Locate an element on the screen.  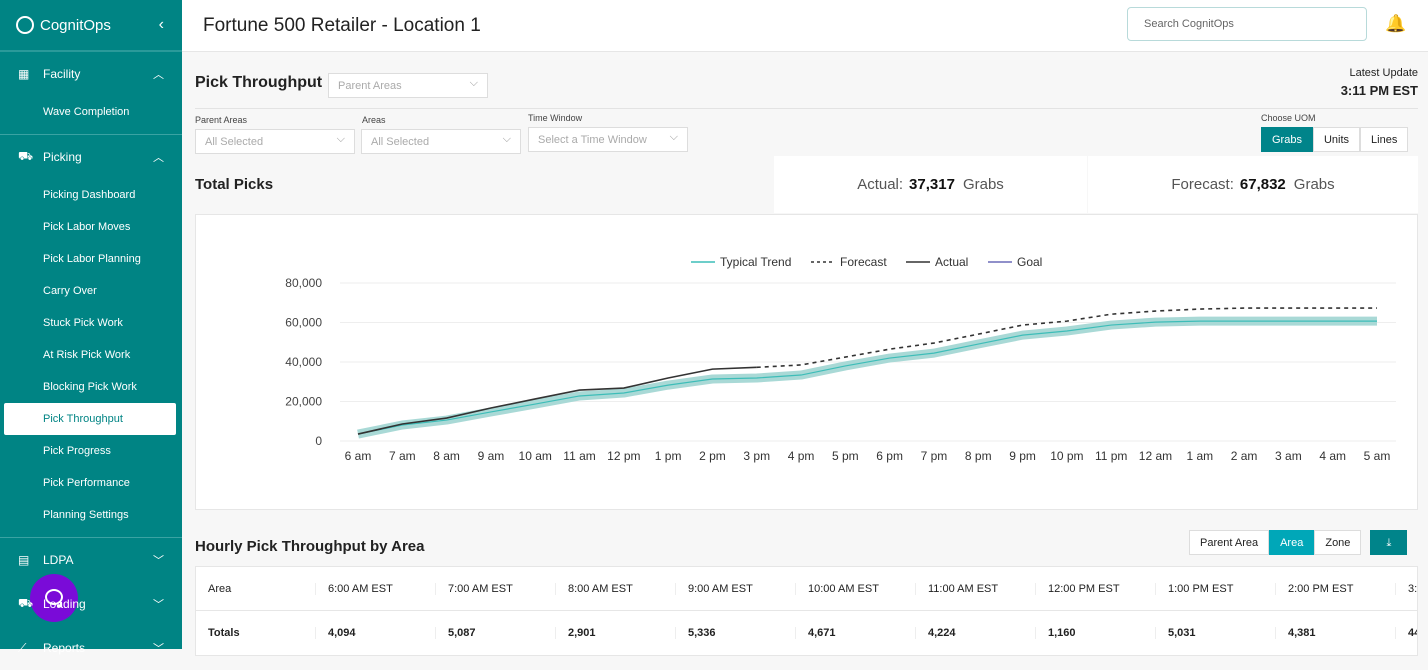
sidebar-section-ldpa: ▤LDPA﹀ is located at coordinates (91, 560).